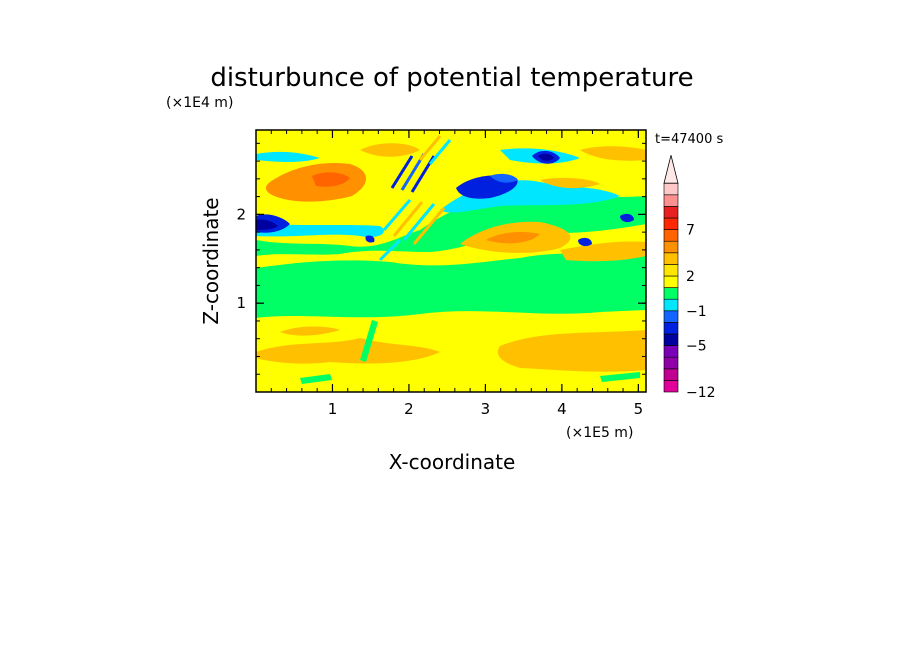  I want to click on wave-streaks, so click(415, 198).